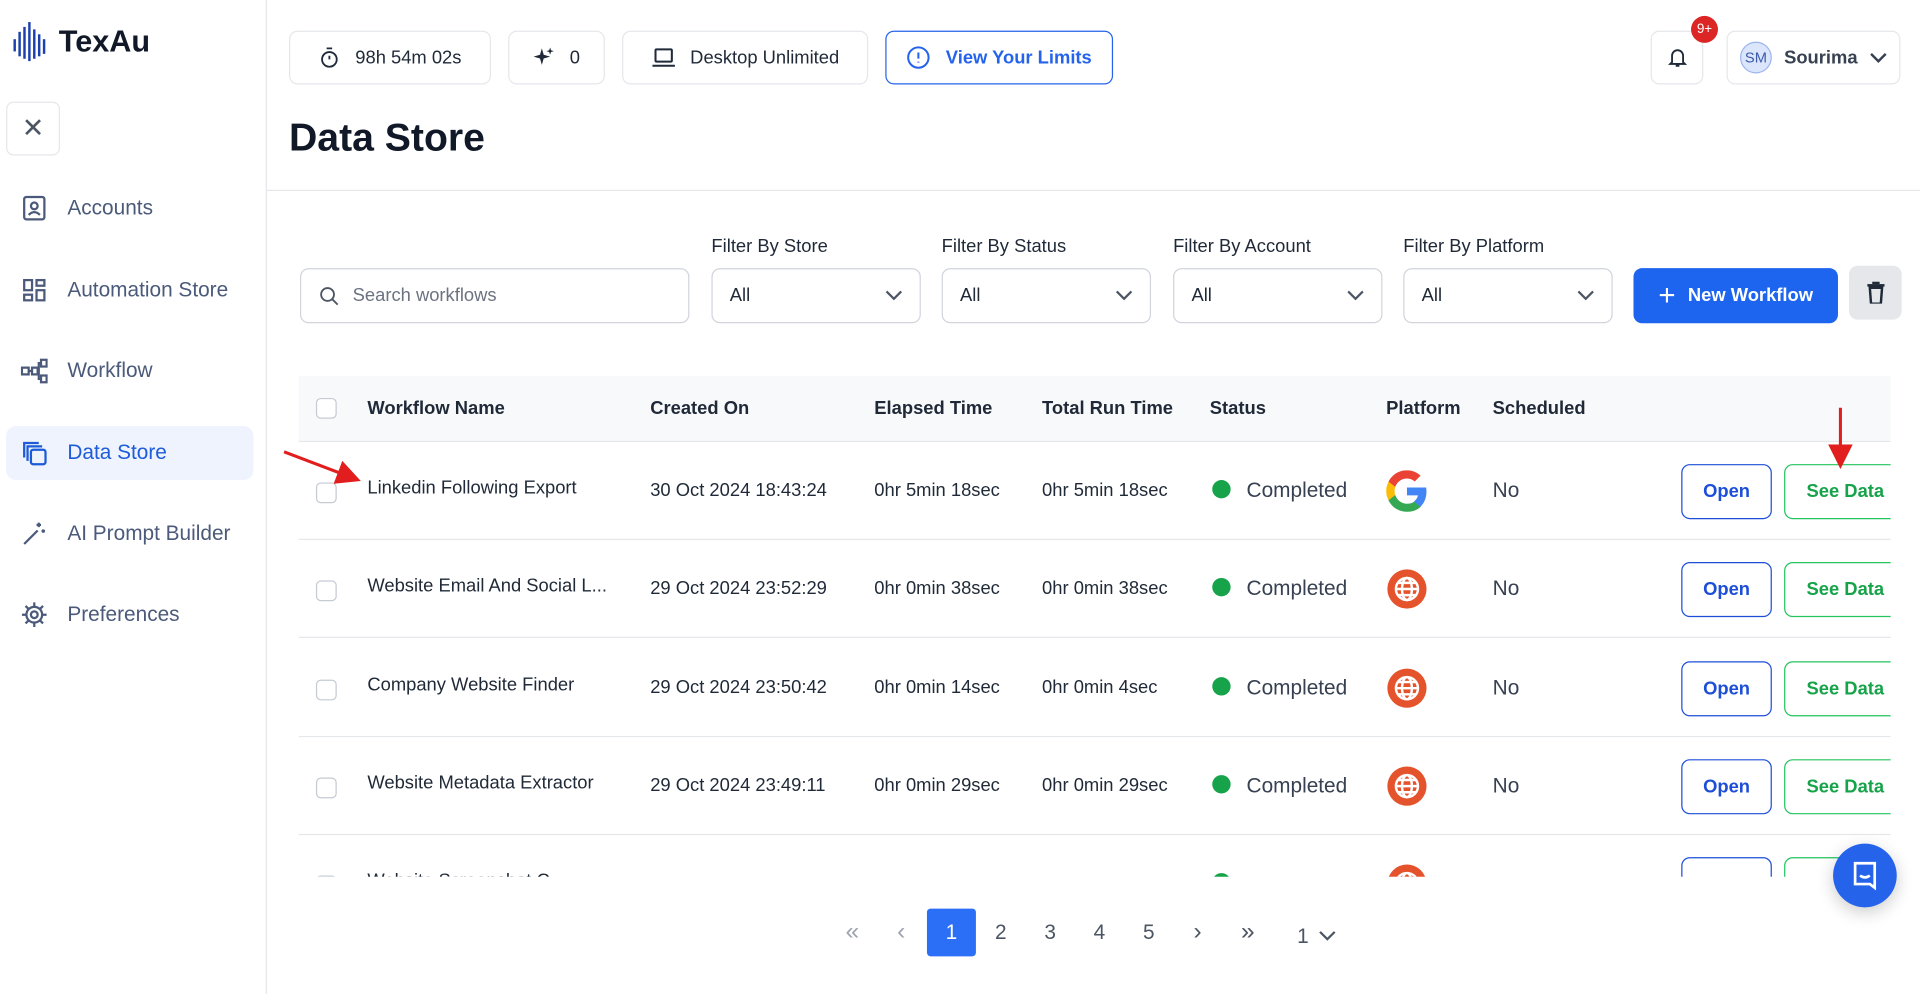  I want to click on timer-chip: 98h 54m 02s, so click(390, 57).